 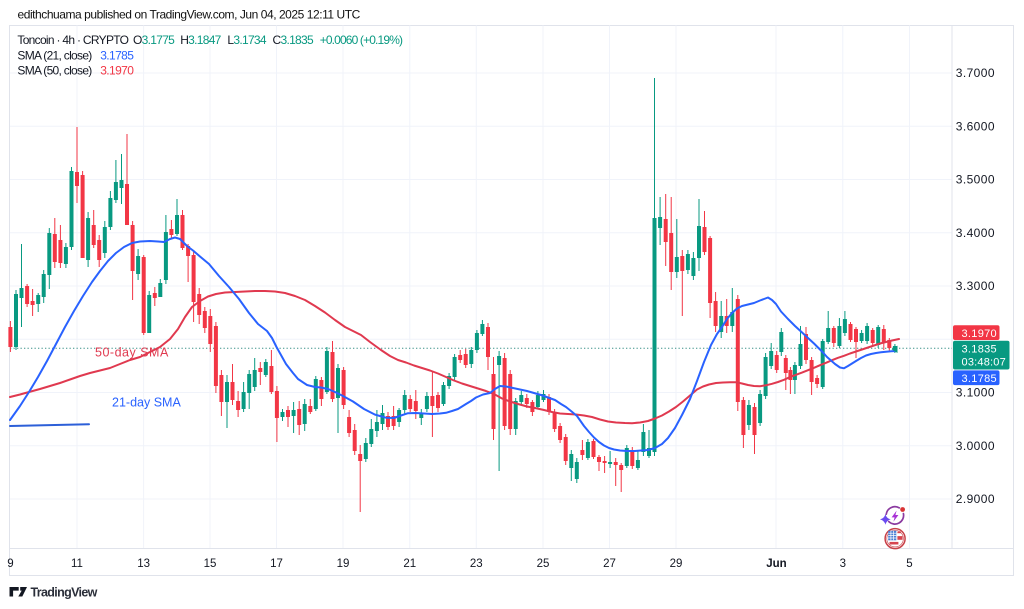 What do you see at coordinates (843, 564) in the screenshot?
I see `svg-text: 3` at bounding box center [843, 564].